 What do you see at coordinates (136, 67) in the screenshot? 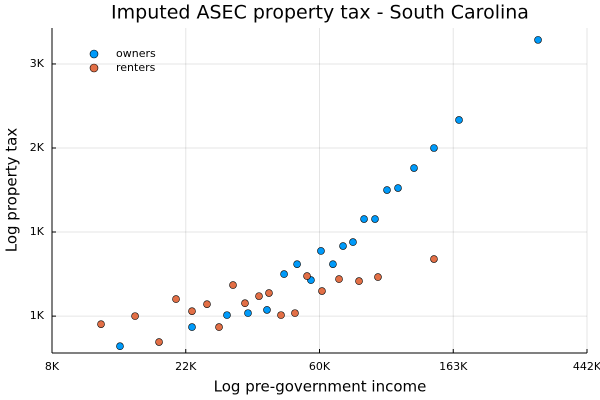
I see `legend-label: renters` at bounding box center [136, 67].